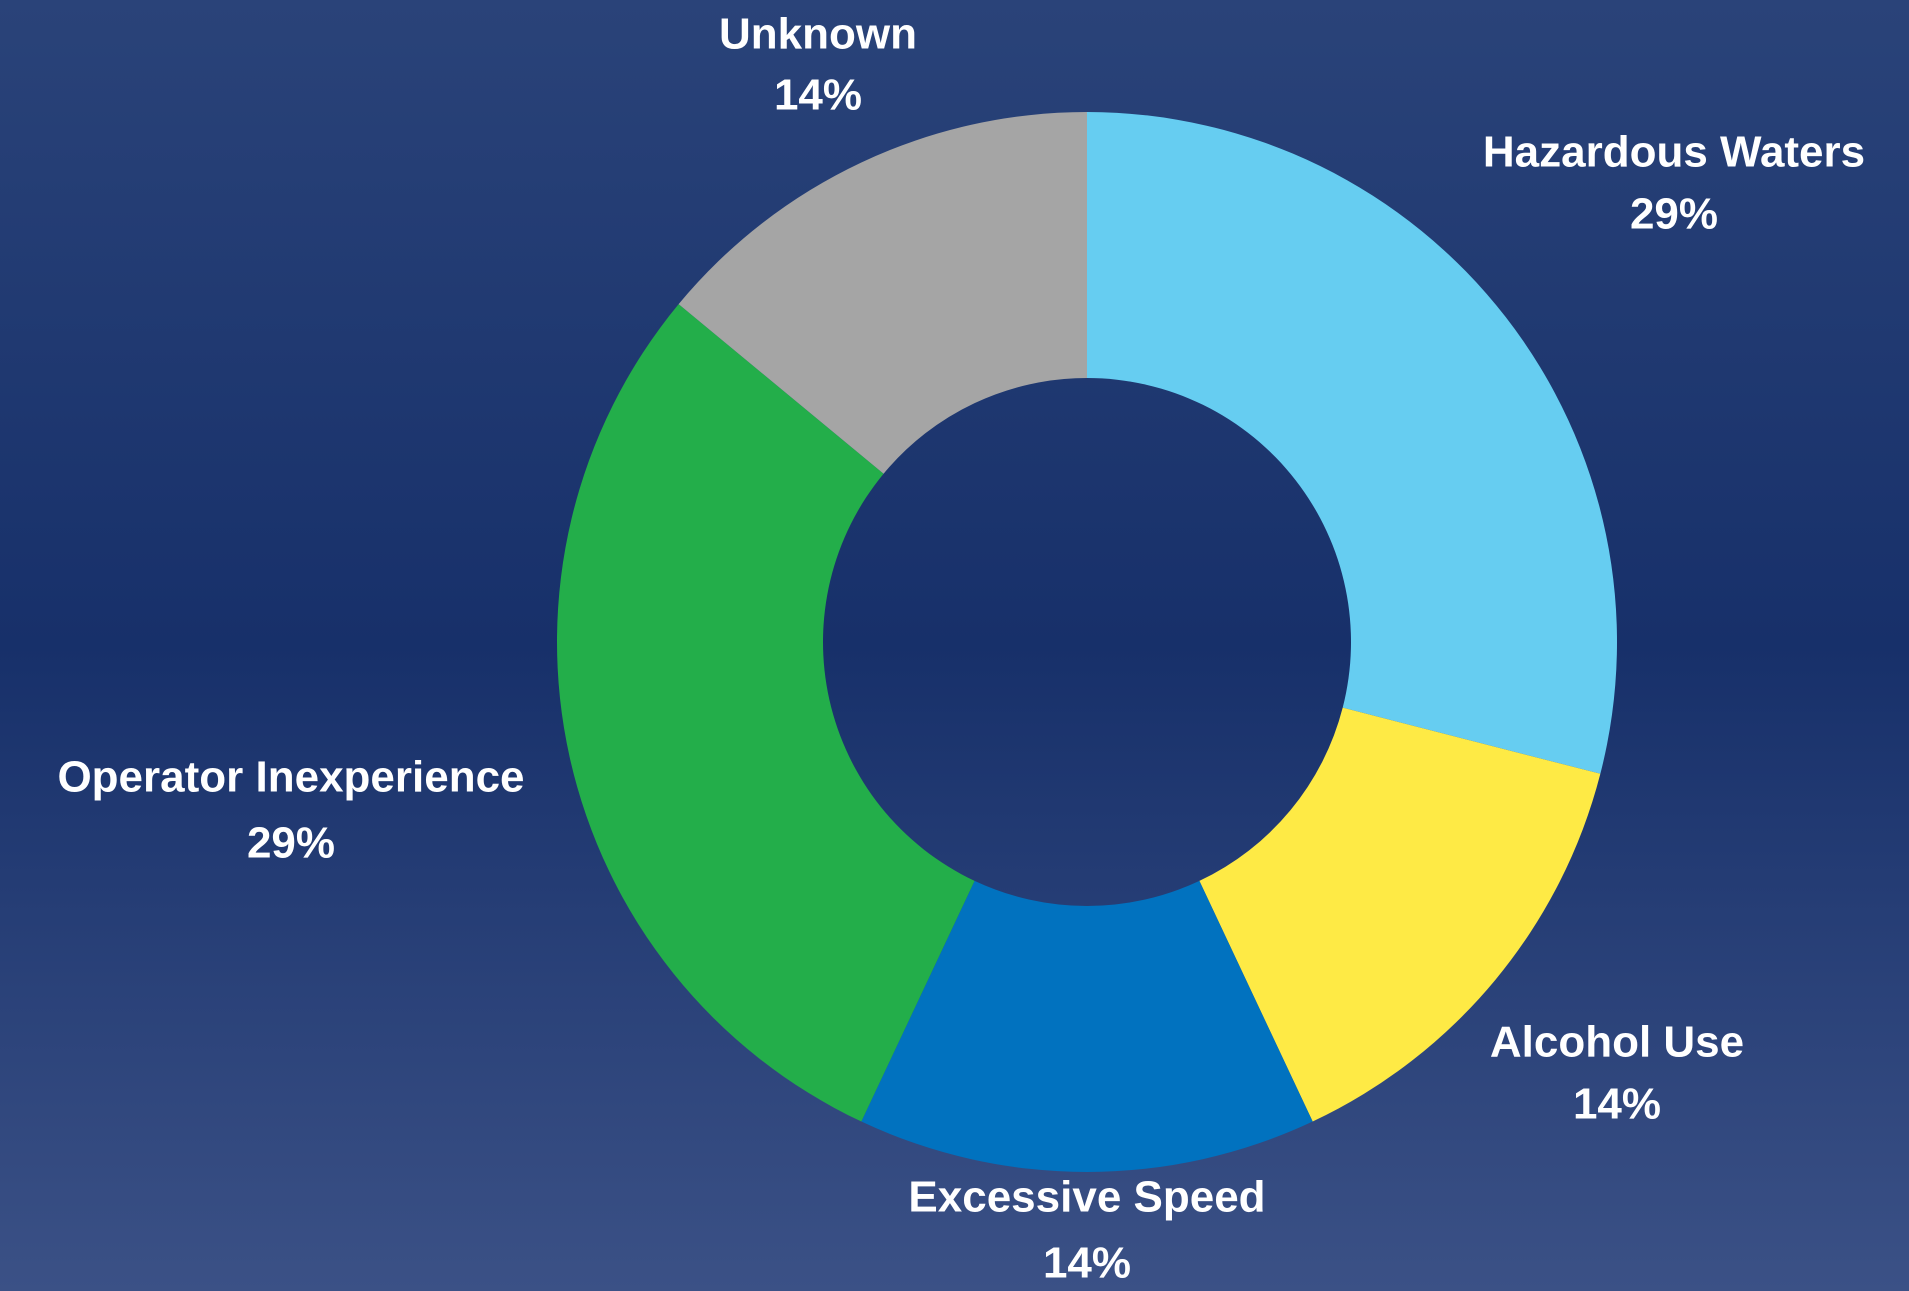 This screenshot has height=1291, width=1909. What do you see at coordinates (818, 34) in the screenshot?
I see `category-label: Unknown` at bounding box center [818, 34].